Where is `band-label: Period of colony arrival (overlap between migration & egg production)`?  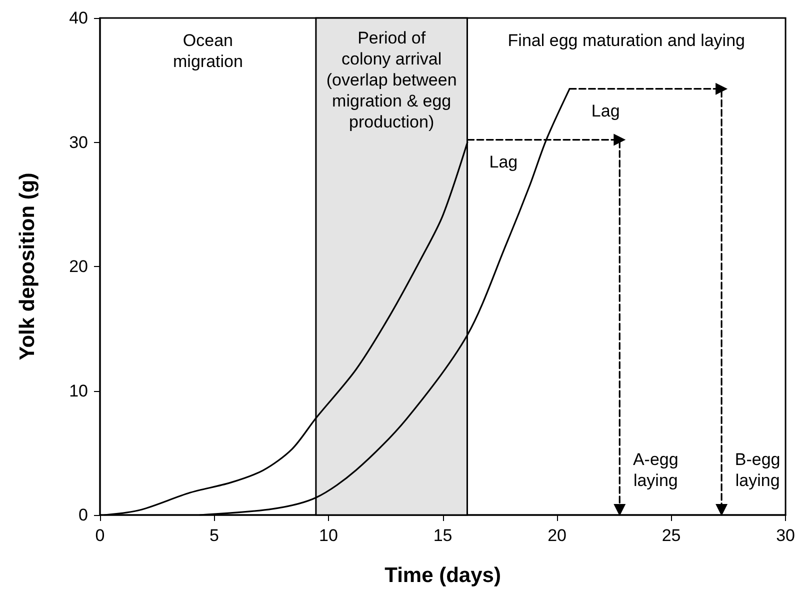 band-label: Period of colony arrival (overlap between migration & egg production) is located at coordinates (391, 80).